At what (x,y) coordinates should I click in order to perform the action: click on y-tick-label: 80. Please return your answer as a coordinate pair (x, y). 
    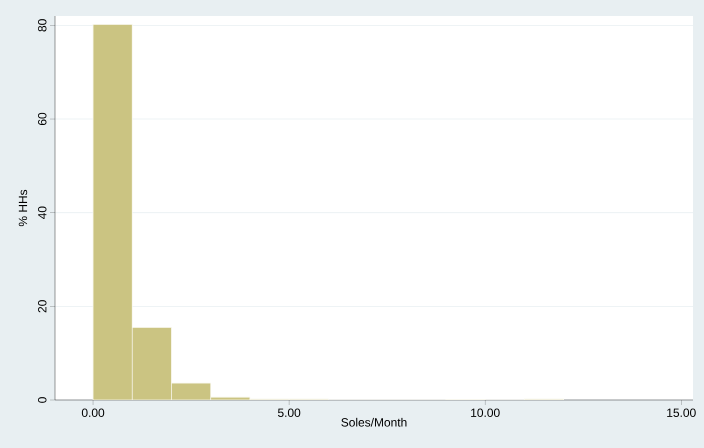
    Looking at the image, I should click on (42, 25).